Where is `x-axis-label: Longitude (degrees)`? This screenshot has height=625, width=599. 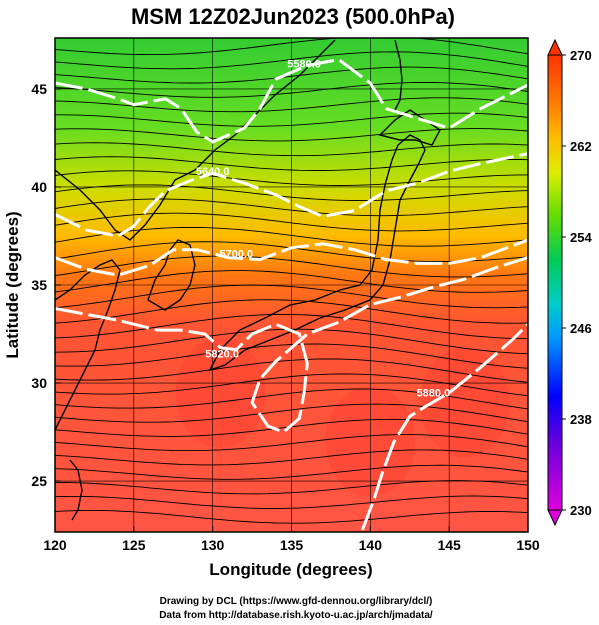
x-axis-label: Longitude (degrees) is located at coordinates (290, 569).